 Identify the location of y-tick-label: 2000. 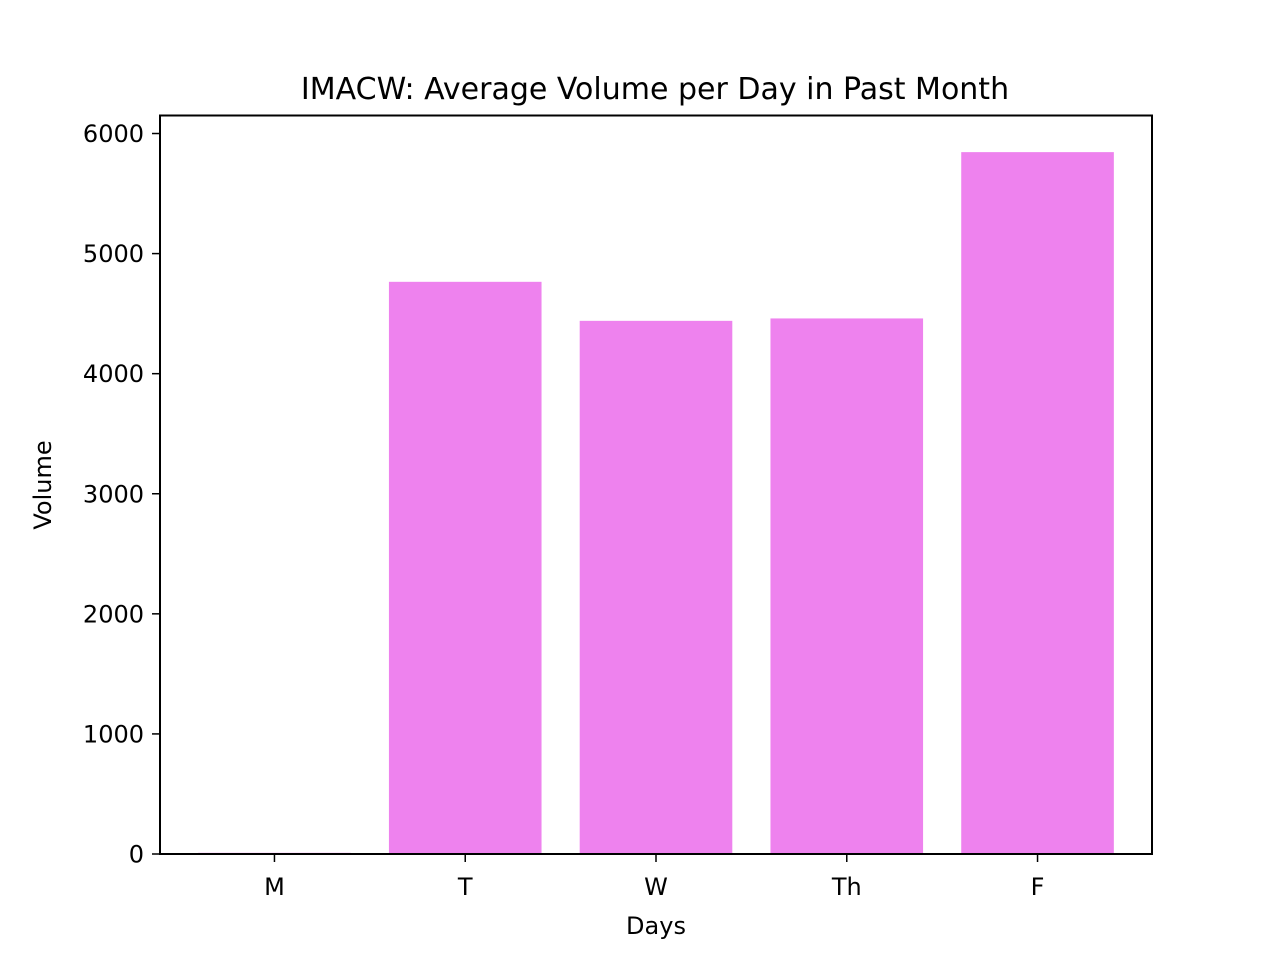
(113, 614).